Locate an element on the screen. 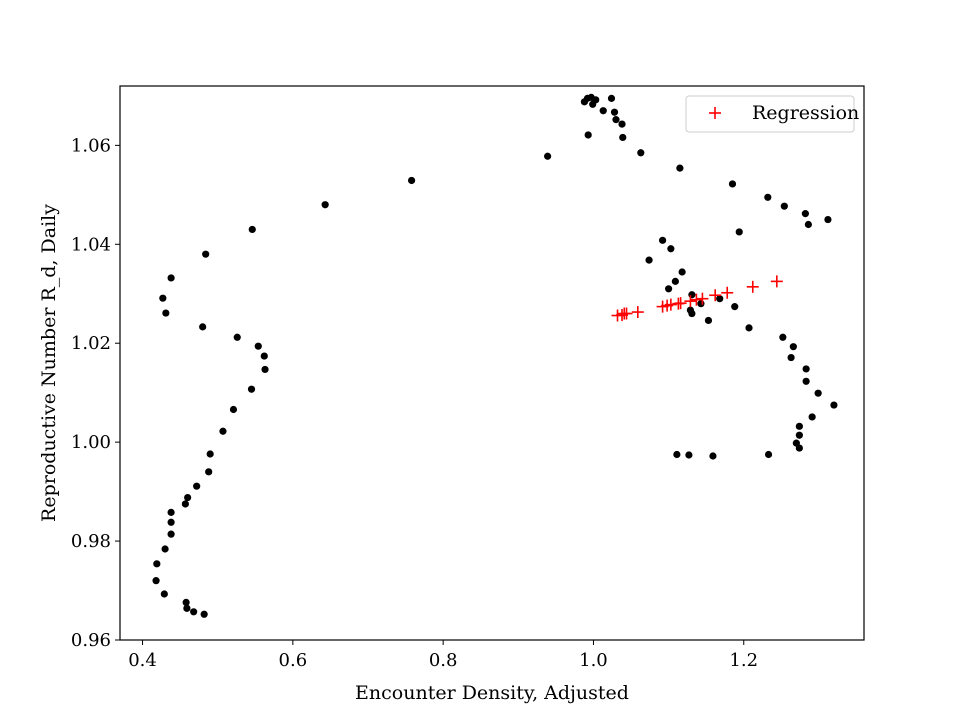  x-tick-label: 0.4 is located at coordinates (142, 660).